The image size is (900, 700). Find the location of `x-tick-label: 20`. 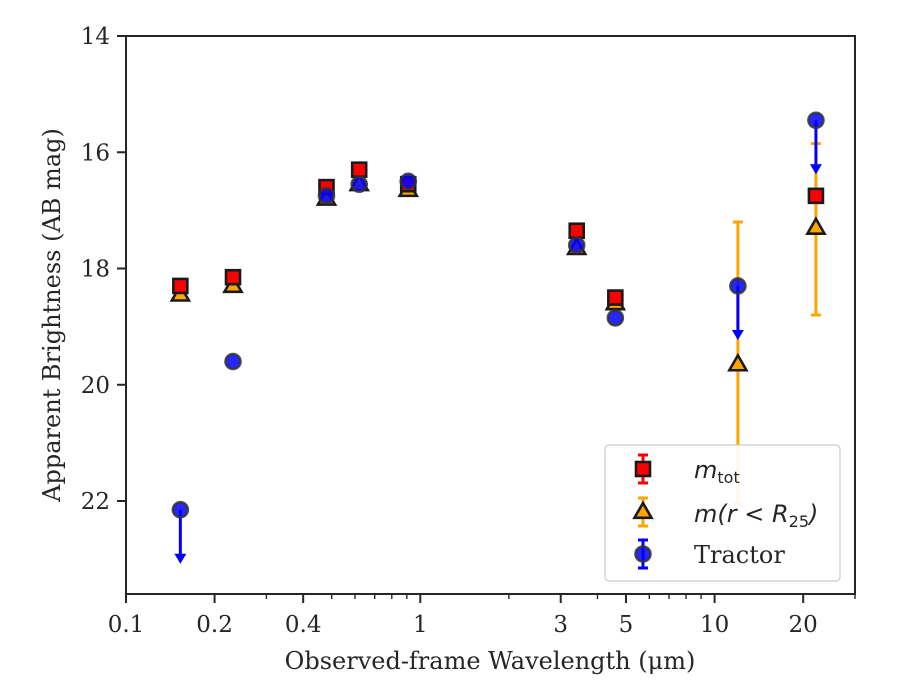

x-tick-label: 20 is located at coordinates (803, 625).